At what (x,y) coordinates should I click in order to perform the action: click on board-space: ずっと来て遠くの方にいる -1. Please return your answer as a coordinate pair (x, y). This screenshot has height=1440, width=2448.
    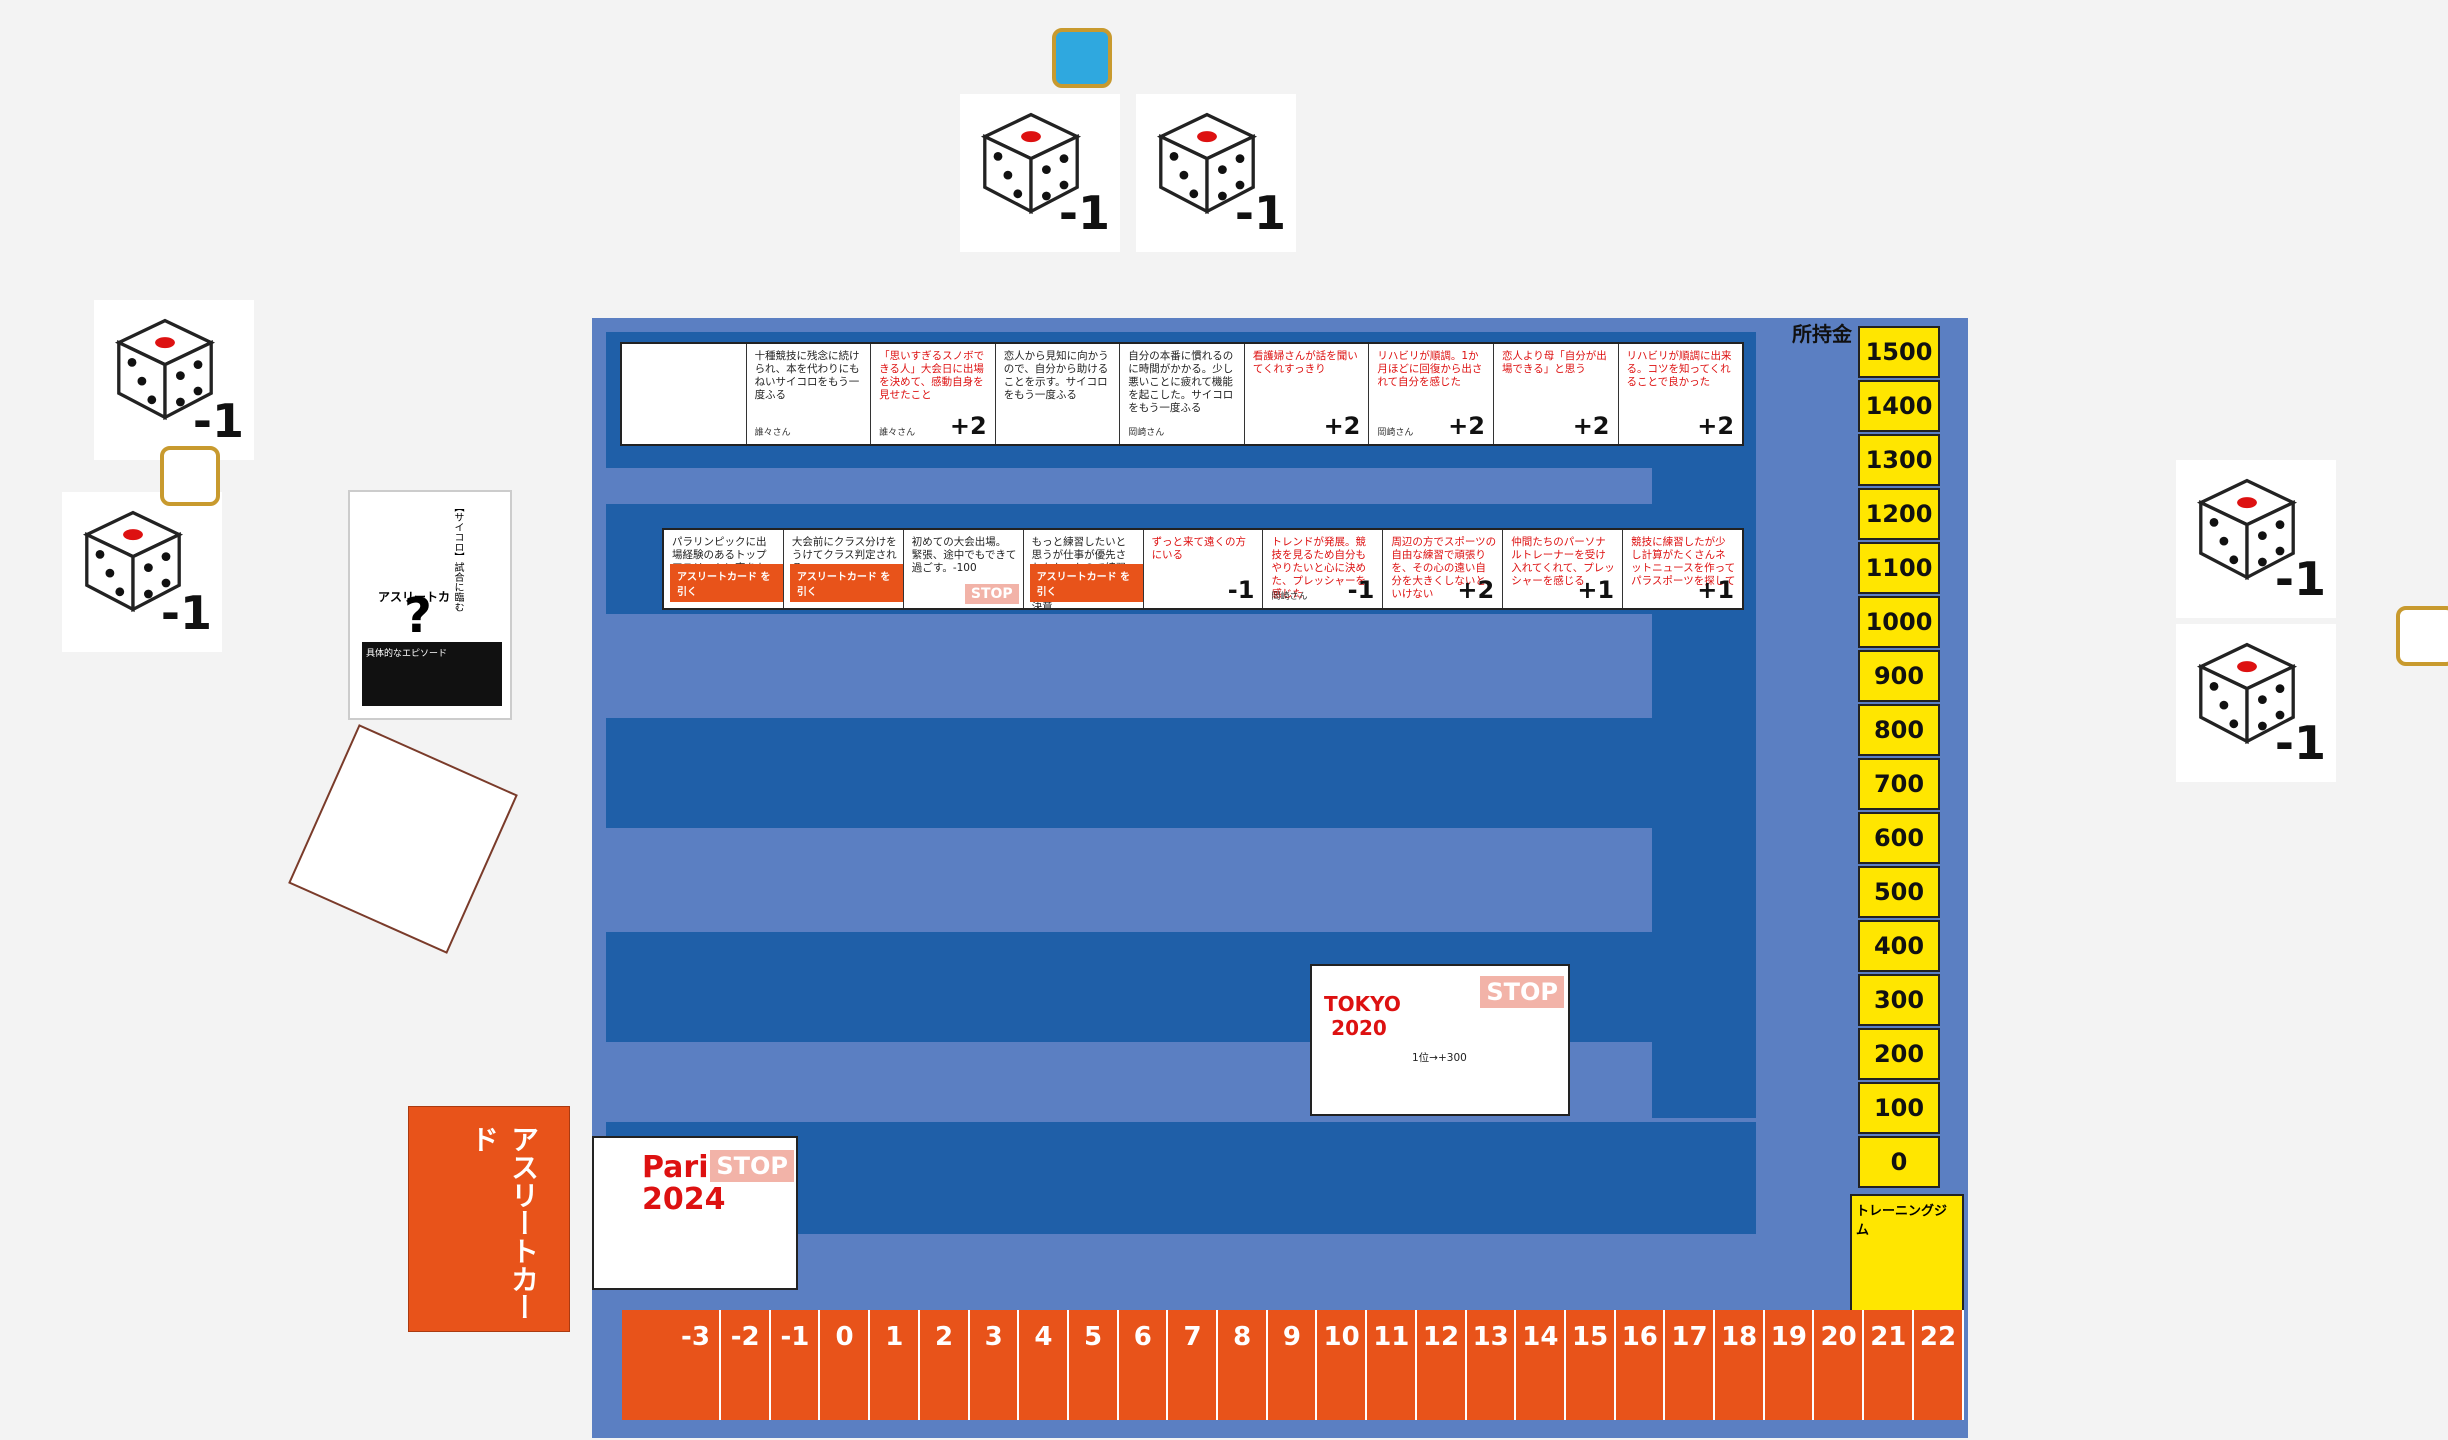
    Looking at the image, I should click on (1204, 569).